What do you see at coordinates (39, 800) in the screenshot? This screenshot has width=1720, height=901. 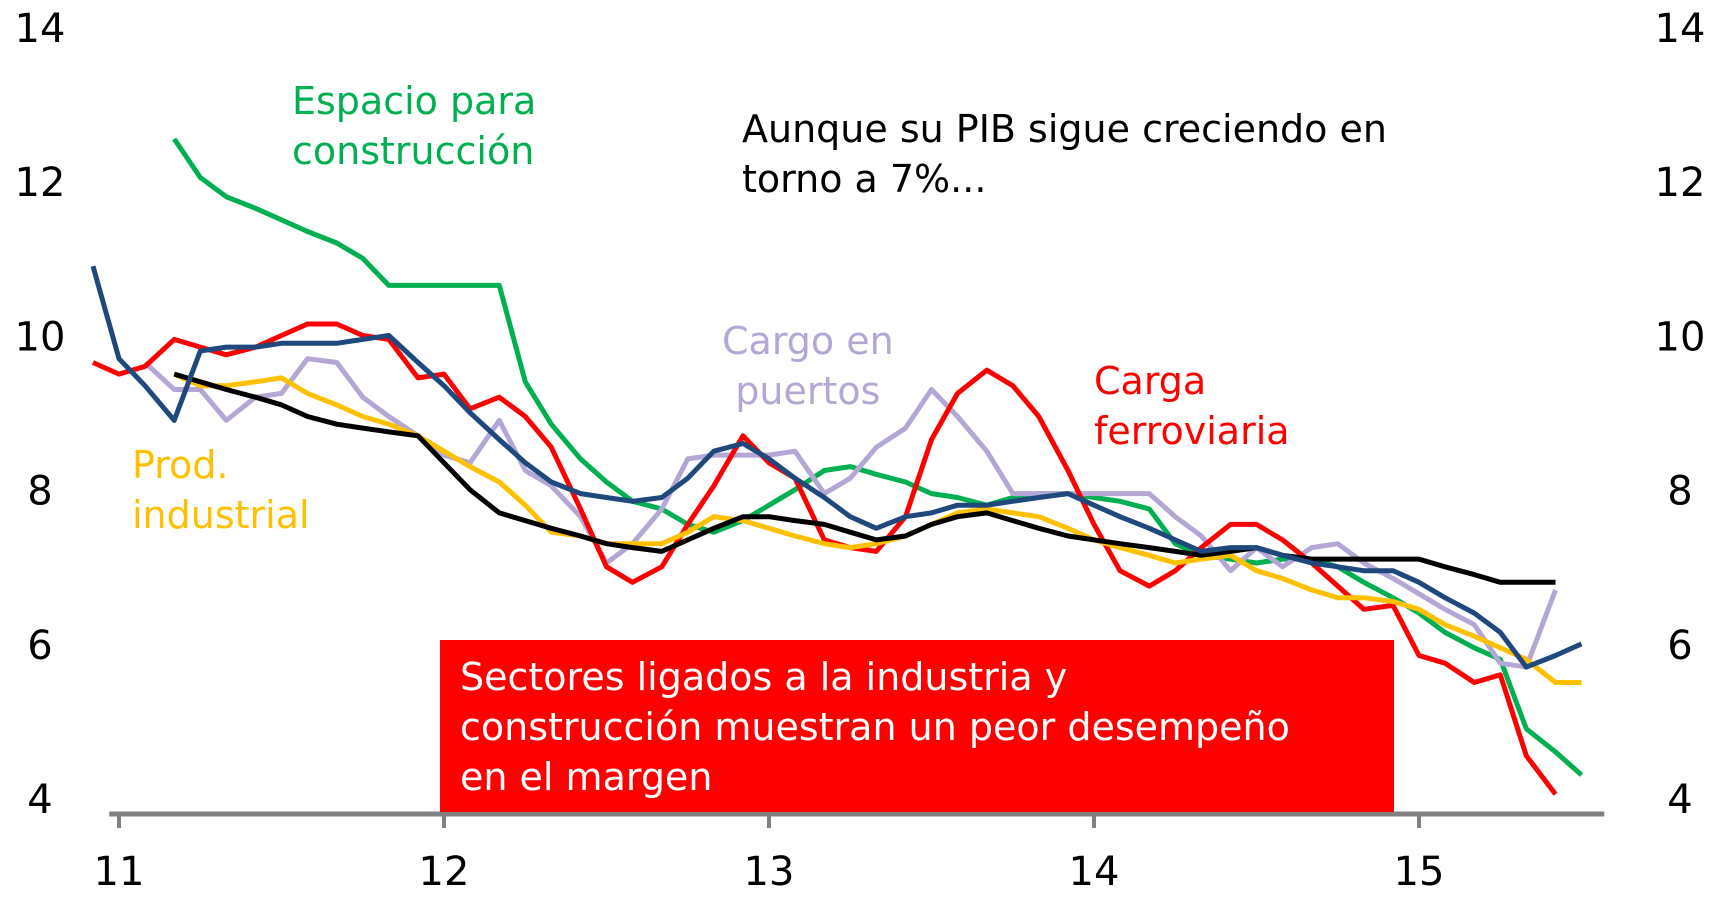 I see `y-tick-label: 4` at bounding box center [39, 800].